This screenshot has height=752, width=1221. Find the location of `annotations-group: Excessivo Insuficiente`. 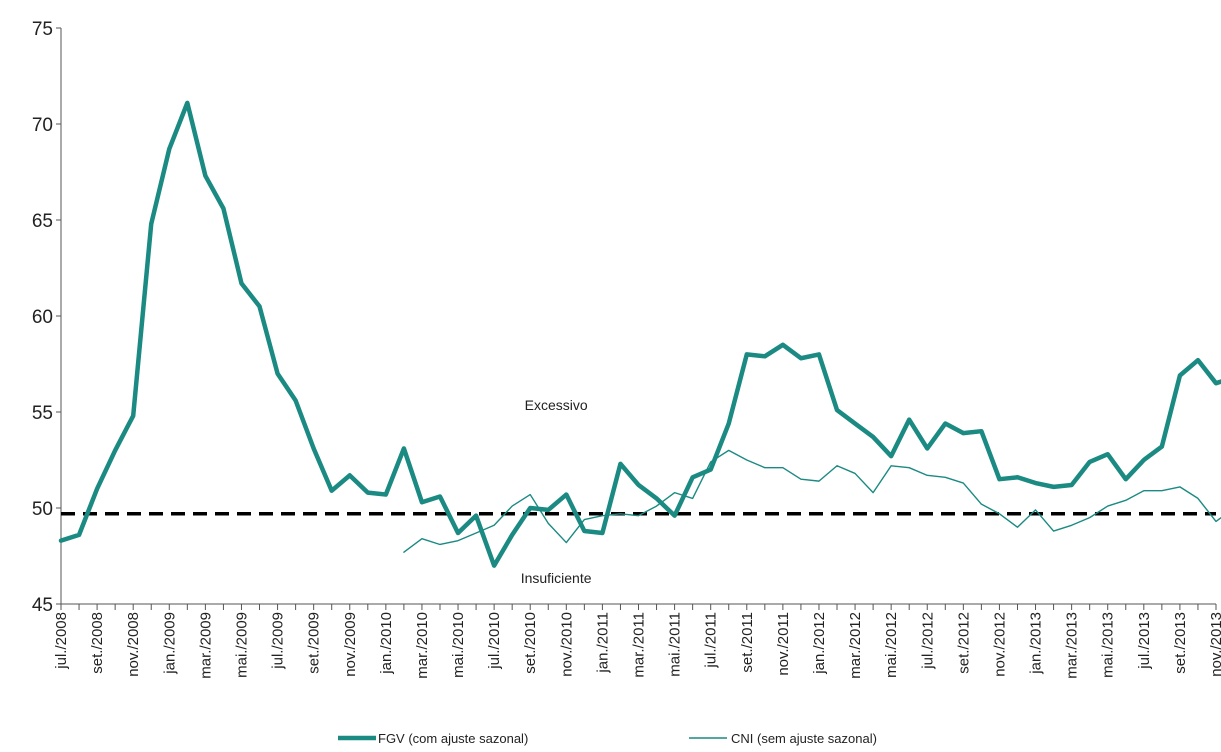

annotations-group: Excessivo Insuficiente is located at coordinates (556, 491).